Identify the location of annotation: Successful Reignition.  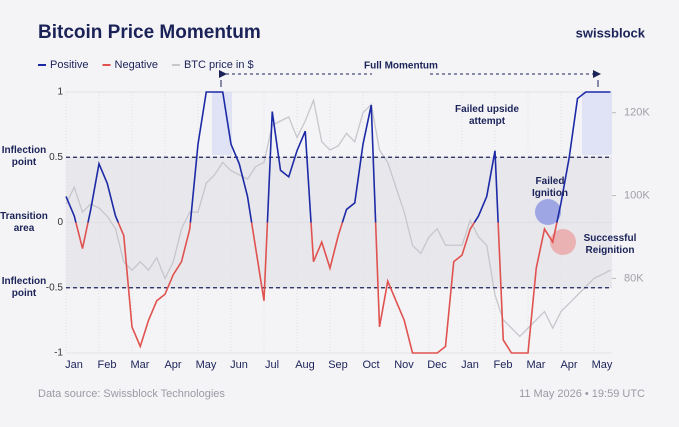
(610, 244).